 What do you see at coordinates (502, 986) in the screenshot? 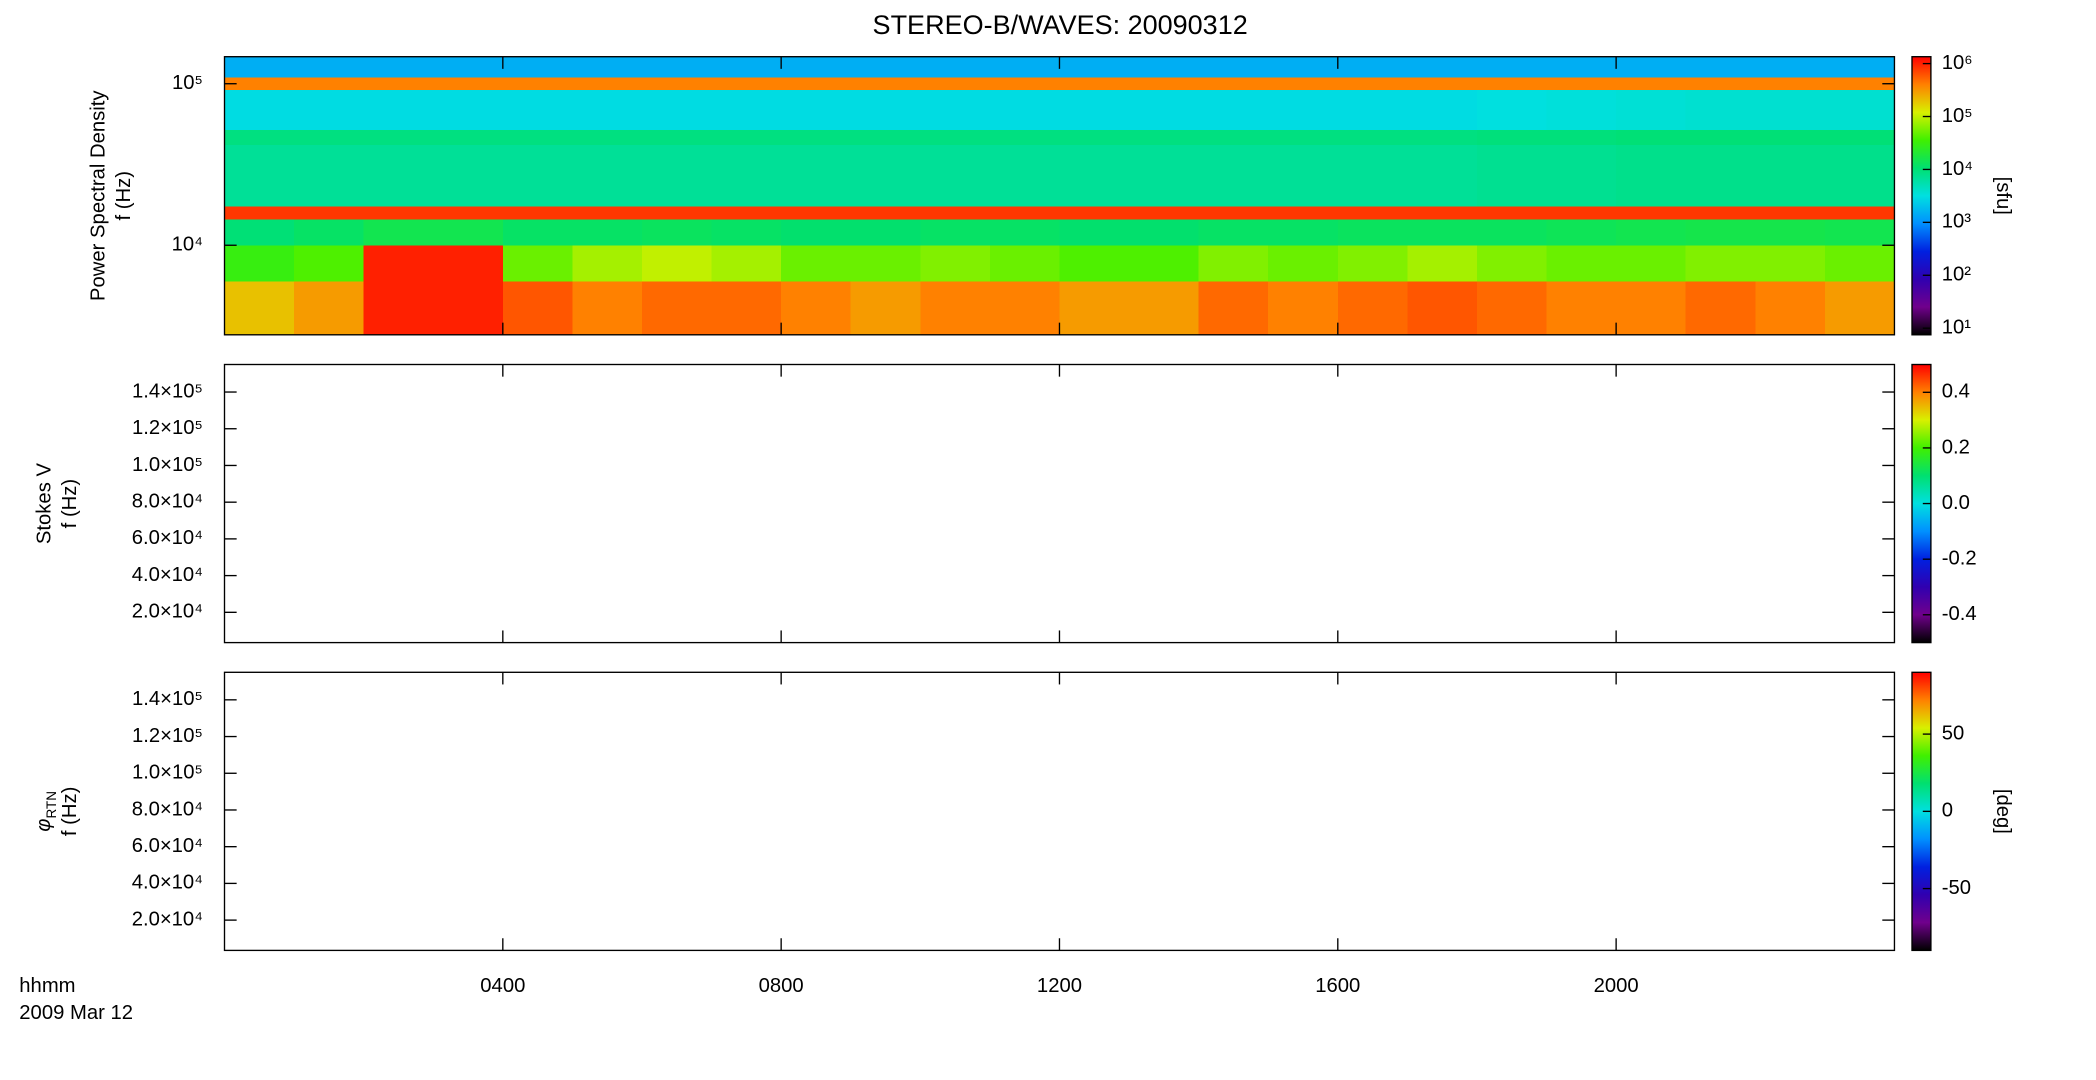
I see `x-tick-label: 0400` at bounding box center [502, 986].